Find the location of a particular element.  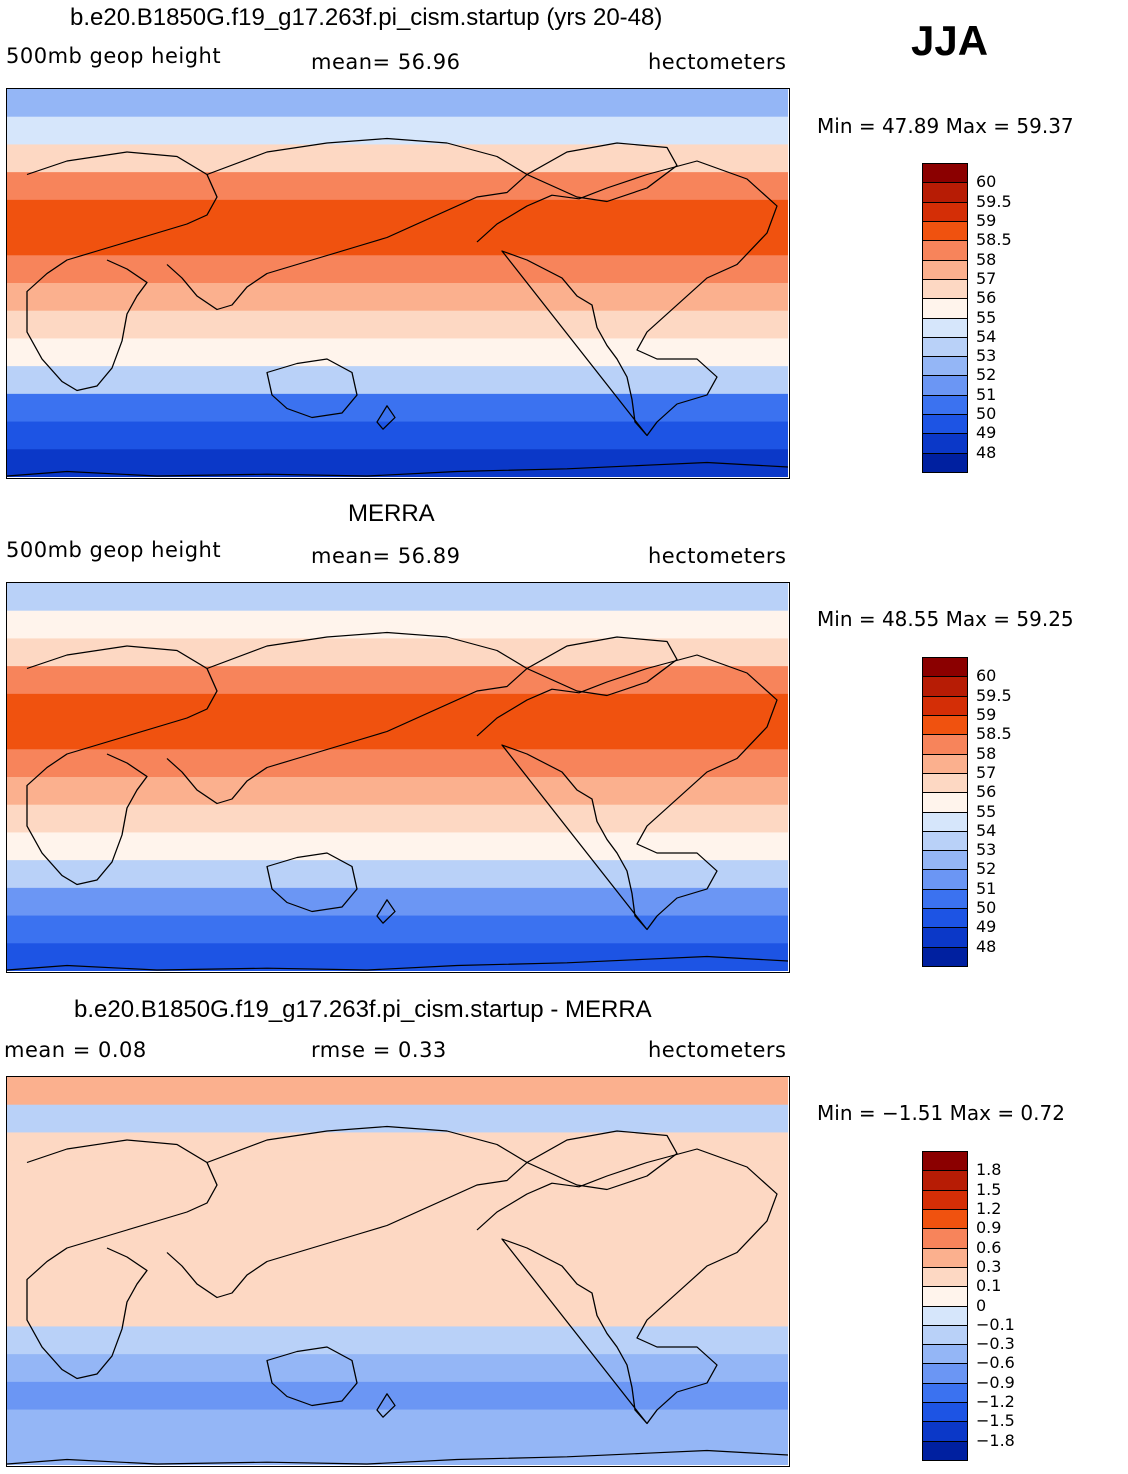

colorbar-label: 1.2 is located at coordinates (989, 1208).